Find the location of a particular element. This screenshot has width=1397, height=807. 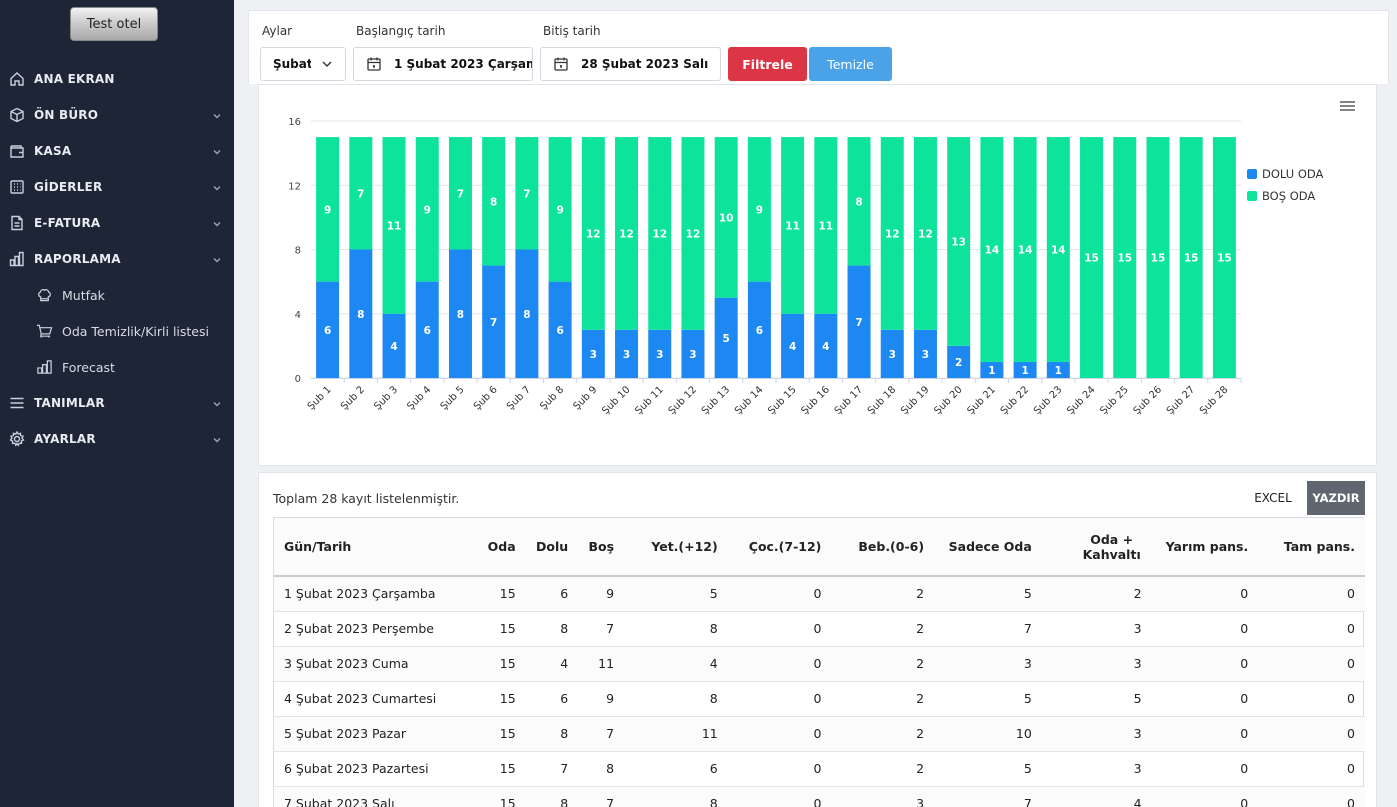

table-row: 6 Şubat 2023 Pazartesi 15 7 8 6 0 2 5 3 0 0 is located at coordinates (819, 769).